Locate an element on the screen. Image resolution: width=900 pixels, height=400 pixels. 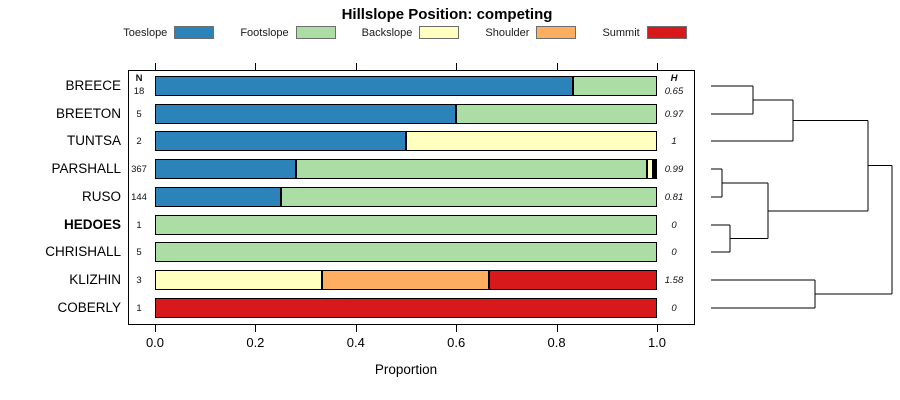
legend-item-label: Toeslope is located at coordinates (145, 32).